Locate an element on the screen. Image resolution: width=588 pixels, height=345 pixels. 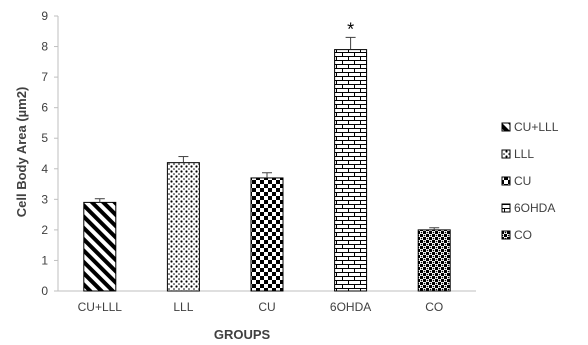
legend-label: CU+LLL is located at coordinates (536, 127).